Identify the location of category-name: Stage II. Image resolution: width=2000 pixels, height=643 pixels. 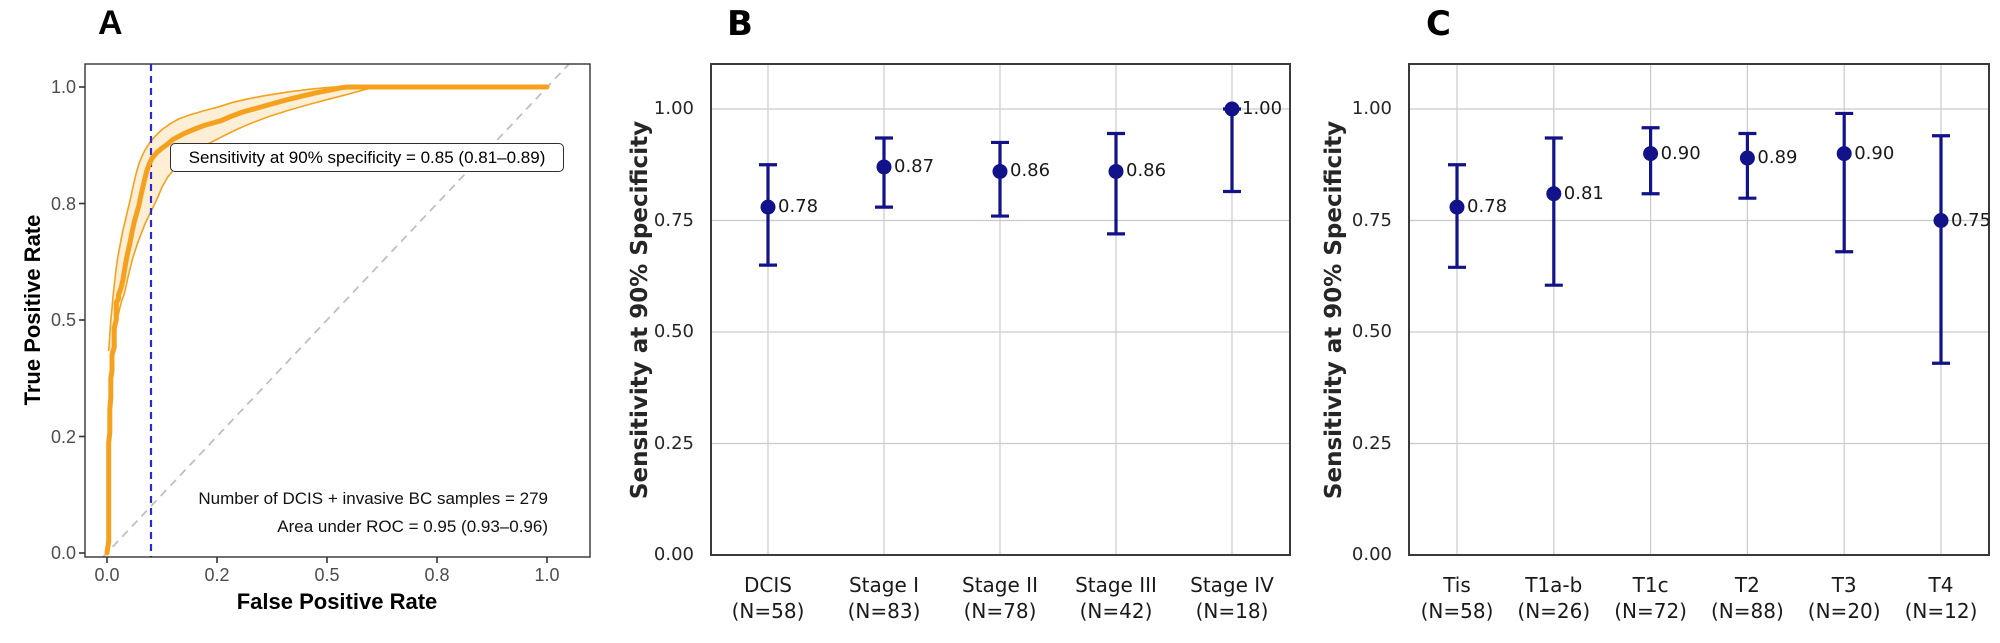
(1000, 585).